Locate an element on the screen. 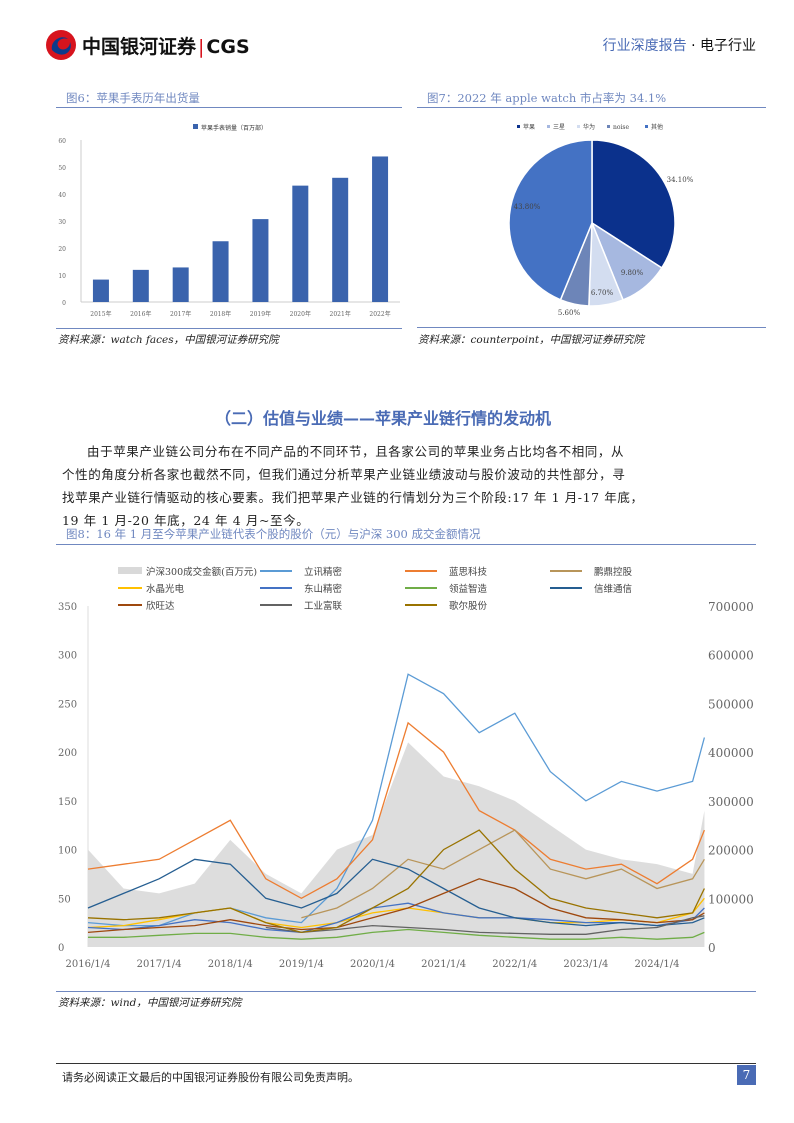 The image size is (794, 1123). left-y-tick-label: 250 is located at coordinates (67, 704).